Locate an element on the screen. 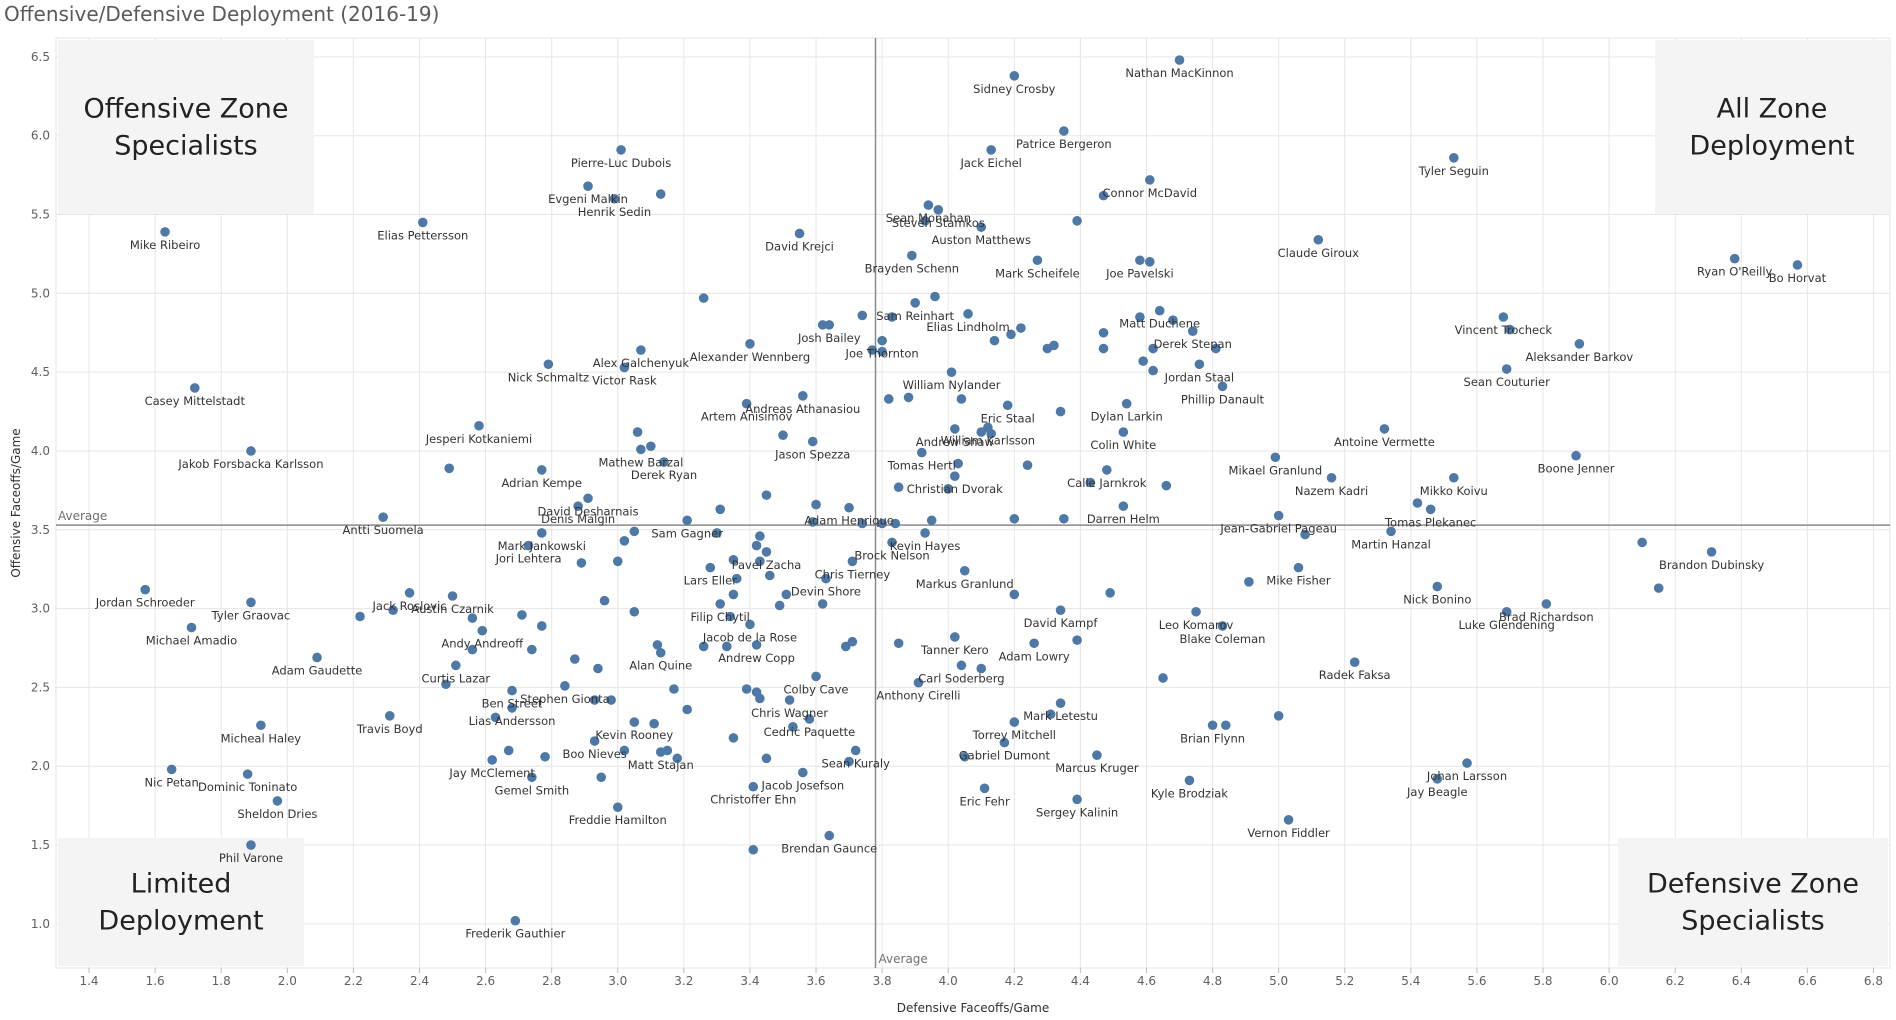 Image resolution: width=1896 pixels, height=1020 pixels. point-label: Joe Pavelski is located at coordinates (1139, 273).